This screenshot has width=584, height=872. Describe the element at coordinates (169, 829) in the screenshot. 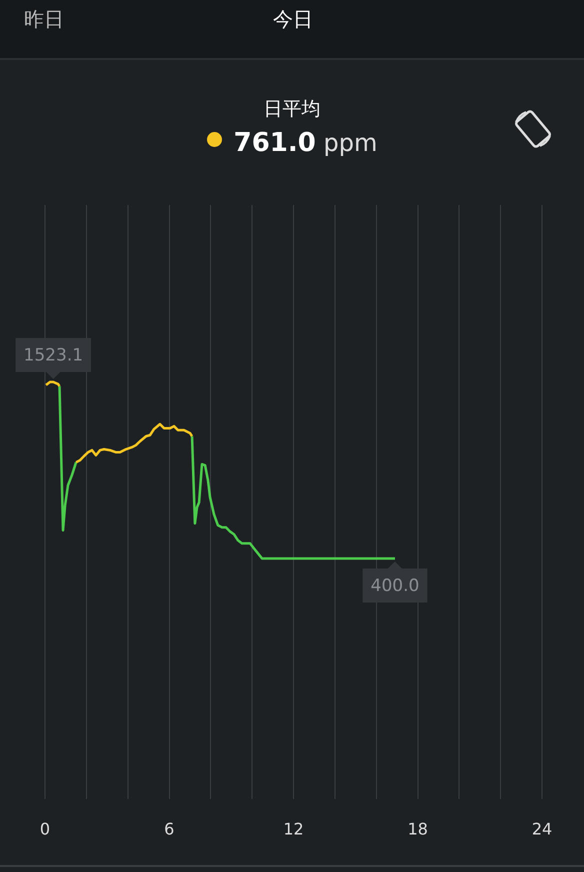

I see `x-tick-label: 6` at that location.